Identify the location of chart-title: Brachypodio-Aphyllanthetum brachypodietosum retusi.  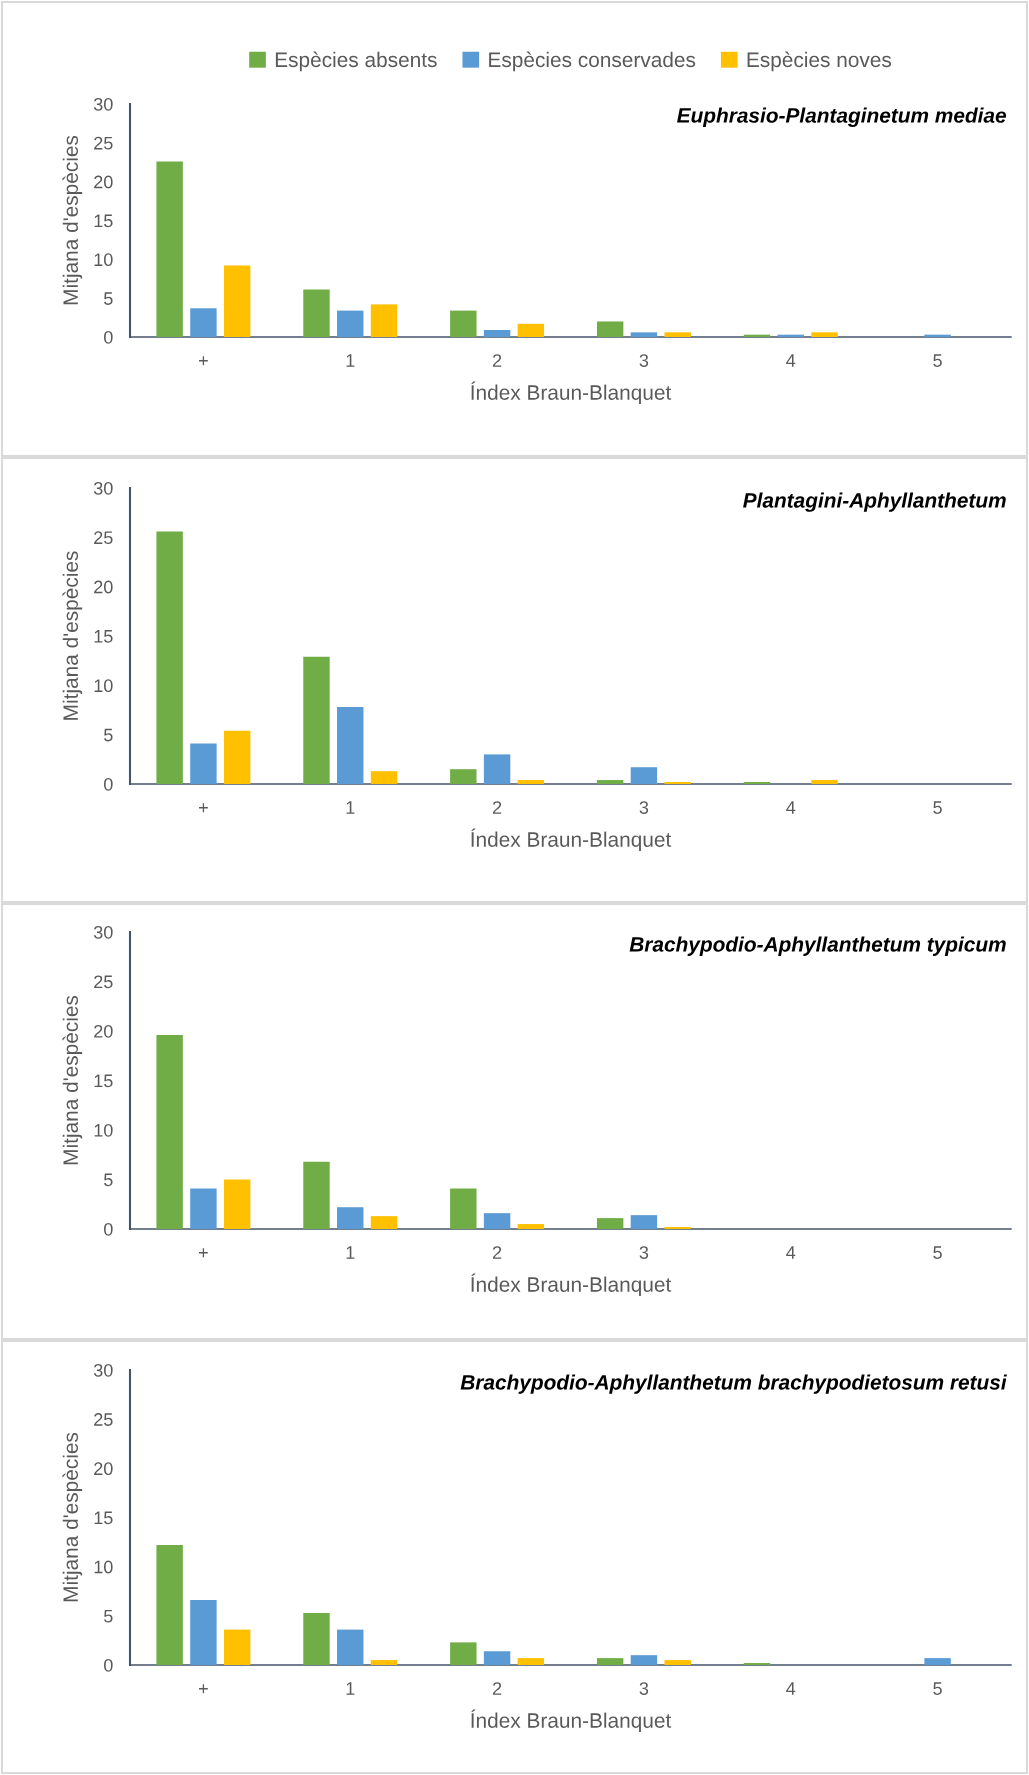
(733, 1384).